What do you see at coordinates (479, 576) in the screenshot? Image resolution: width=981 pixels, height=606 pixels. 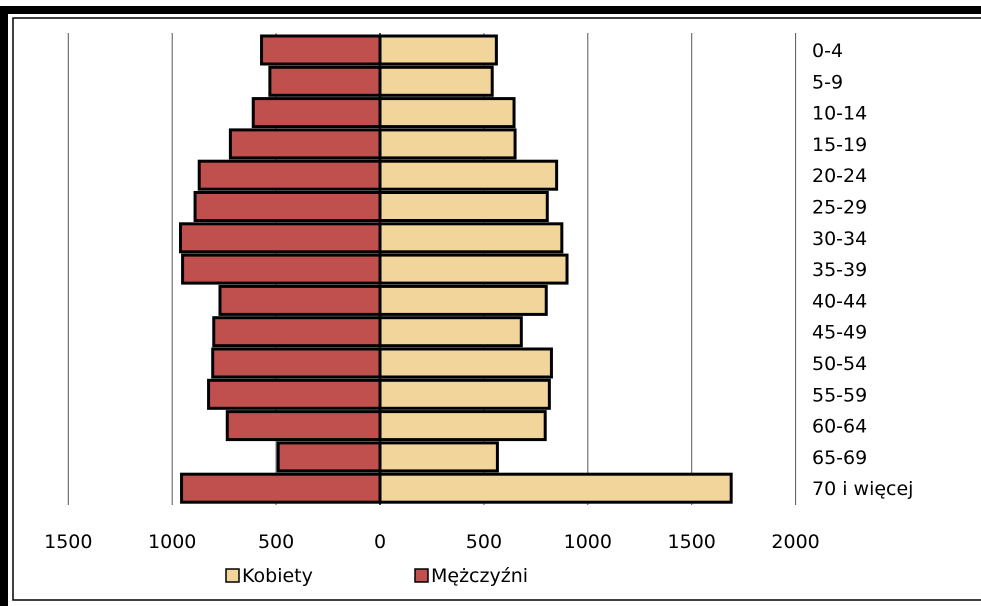 I see `legend-label-1: Mężczyźni` at bounding box center [479, 576].